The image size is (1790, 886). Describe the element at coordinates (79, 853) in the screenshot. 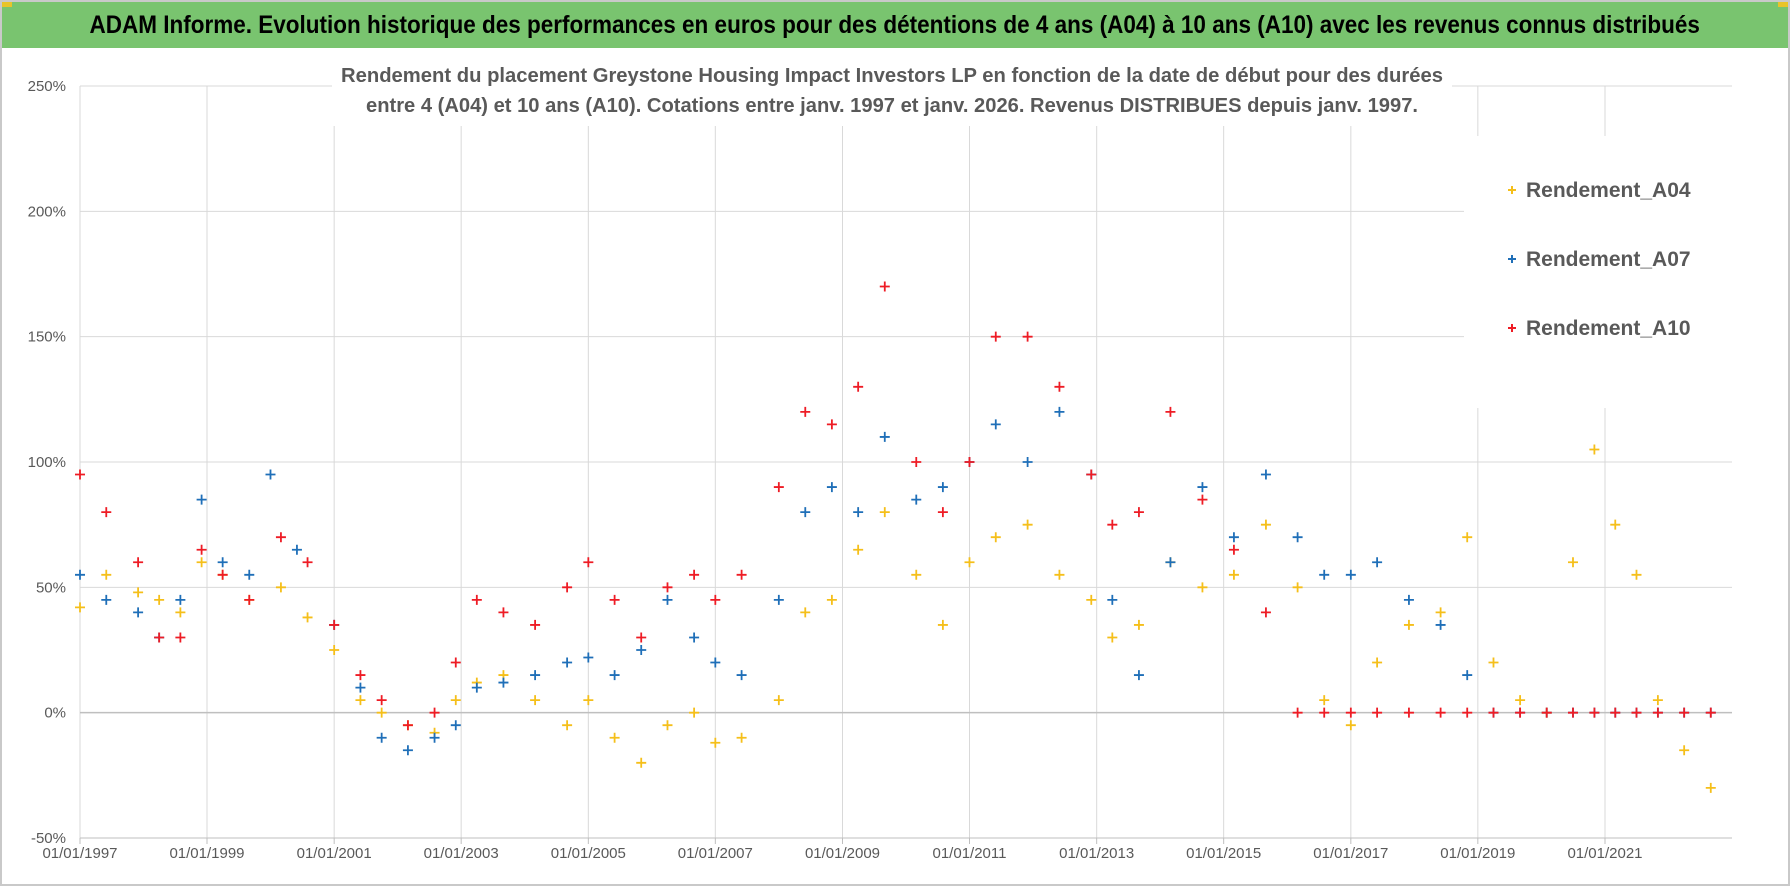

I see `x-tick-label: 01/01/1997` at that location.